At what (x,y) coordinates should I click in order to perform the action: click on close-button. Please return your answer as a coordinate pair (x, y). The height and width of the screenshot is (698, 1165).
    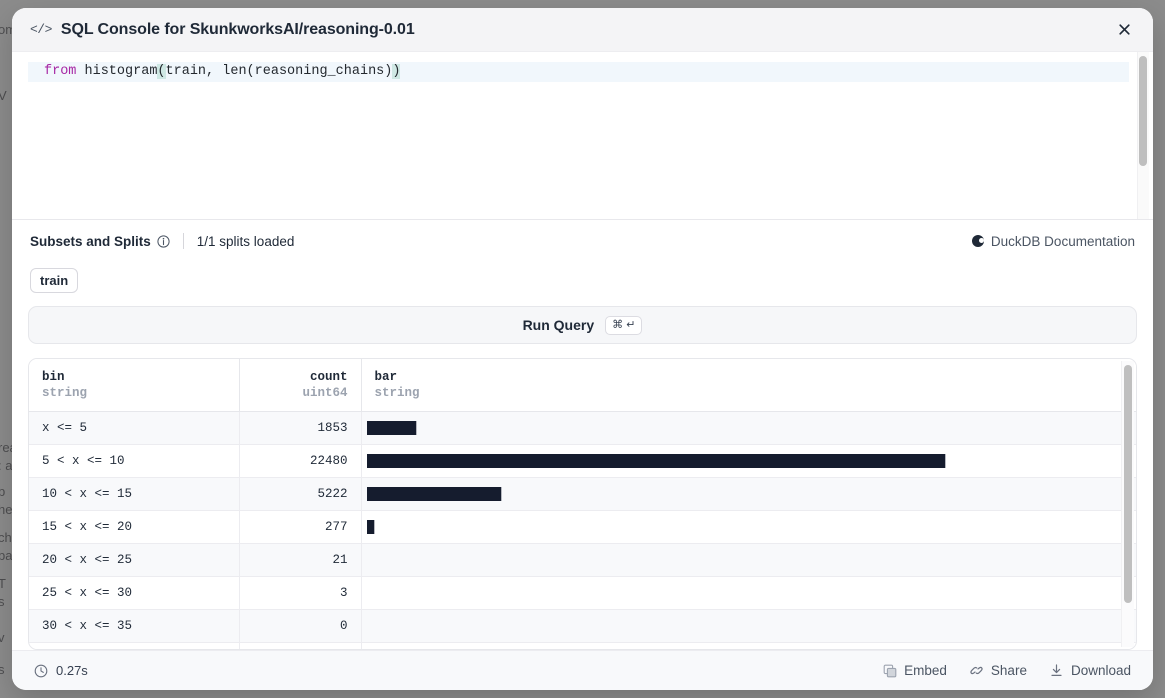
    Looking at the image, I should click on (1124, 30).